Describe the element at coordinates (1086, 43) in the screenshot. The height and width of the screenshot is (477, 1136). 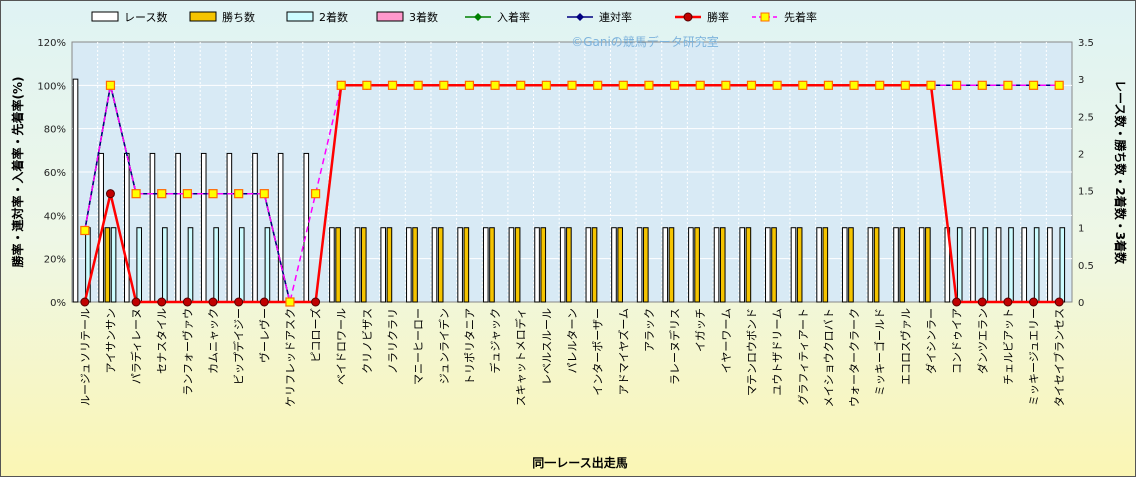
I see `y-right-tick-label: 3.5` at that location.